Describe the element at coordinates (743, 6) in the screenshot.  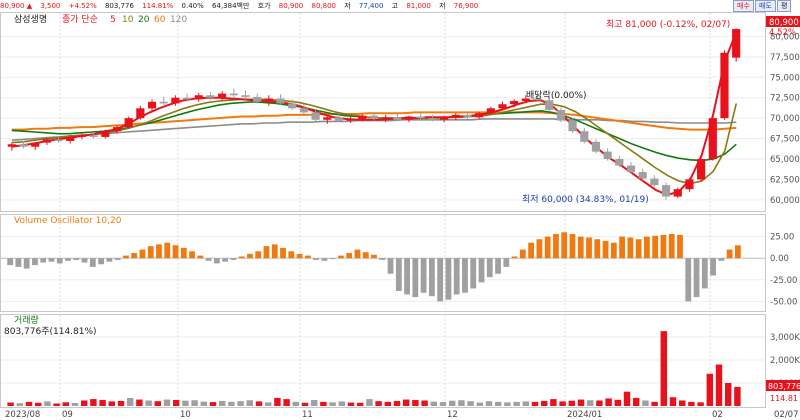
I see `buy-button: 매수` at that location.